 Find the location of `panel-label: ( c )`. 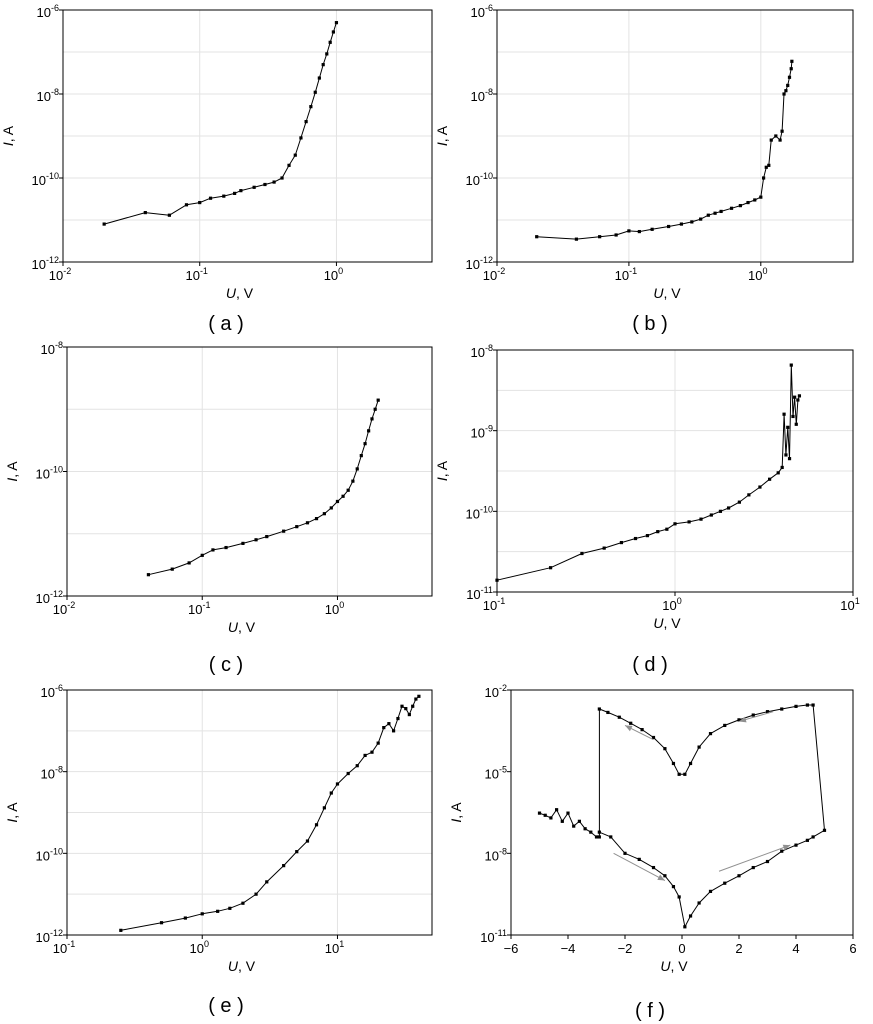

panel-label: ( c ) is located at coordinates (226, 665).